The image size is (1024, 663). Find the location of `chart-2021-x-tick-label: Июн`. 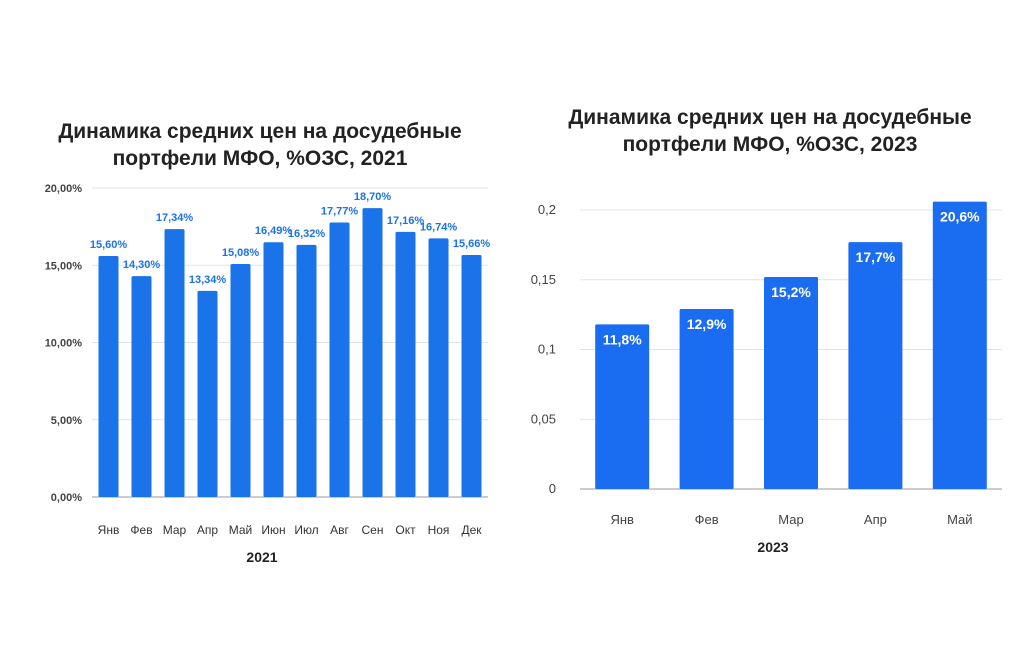

chart-2021-x-tick-label: Июн is located at coordinates (273, 530).